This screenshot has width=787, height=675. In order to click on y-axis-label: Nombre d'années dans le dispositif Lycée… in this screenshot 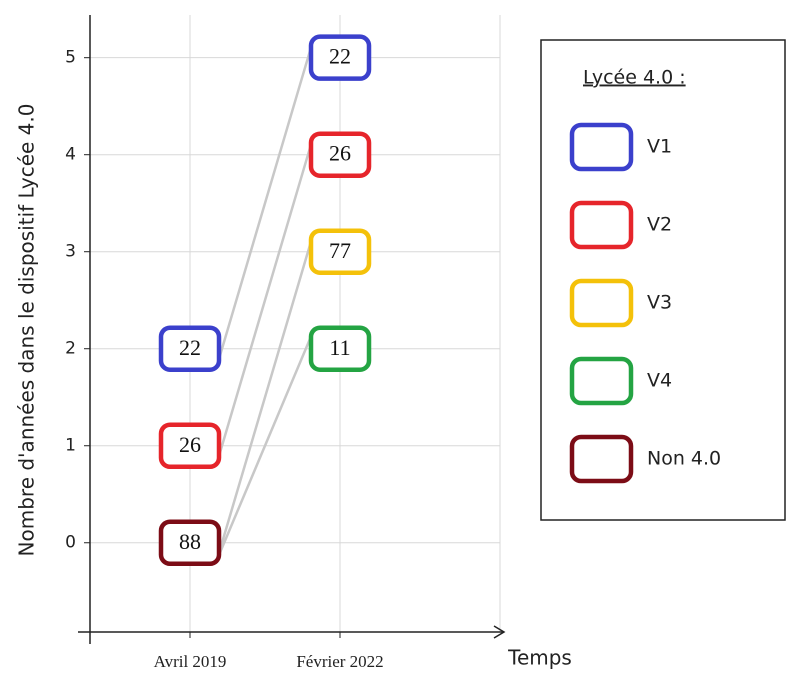, I will do `click(27, 330)`.